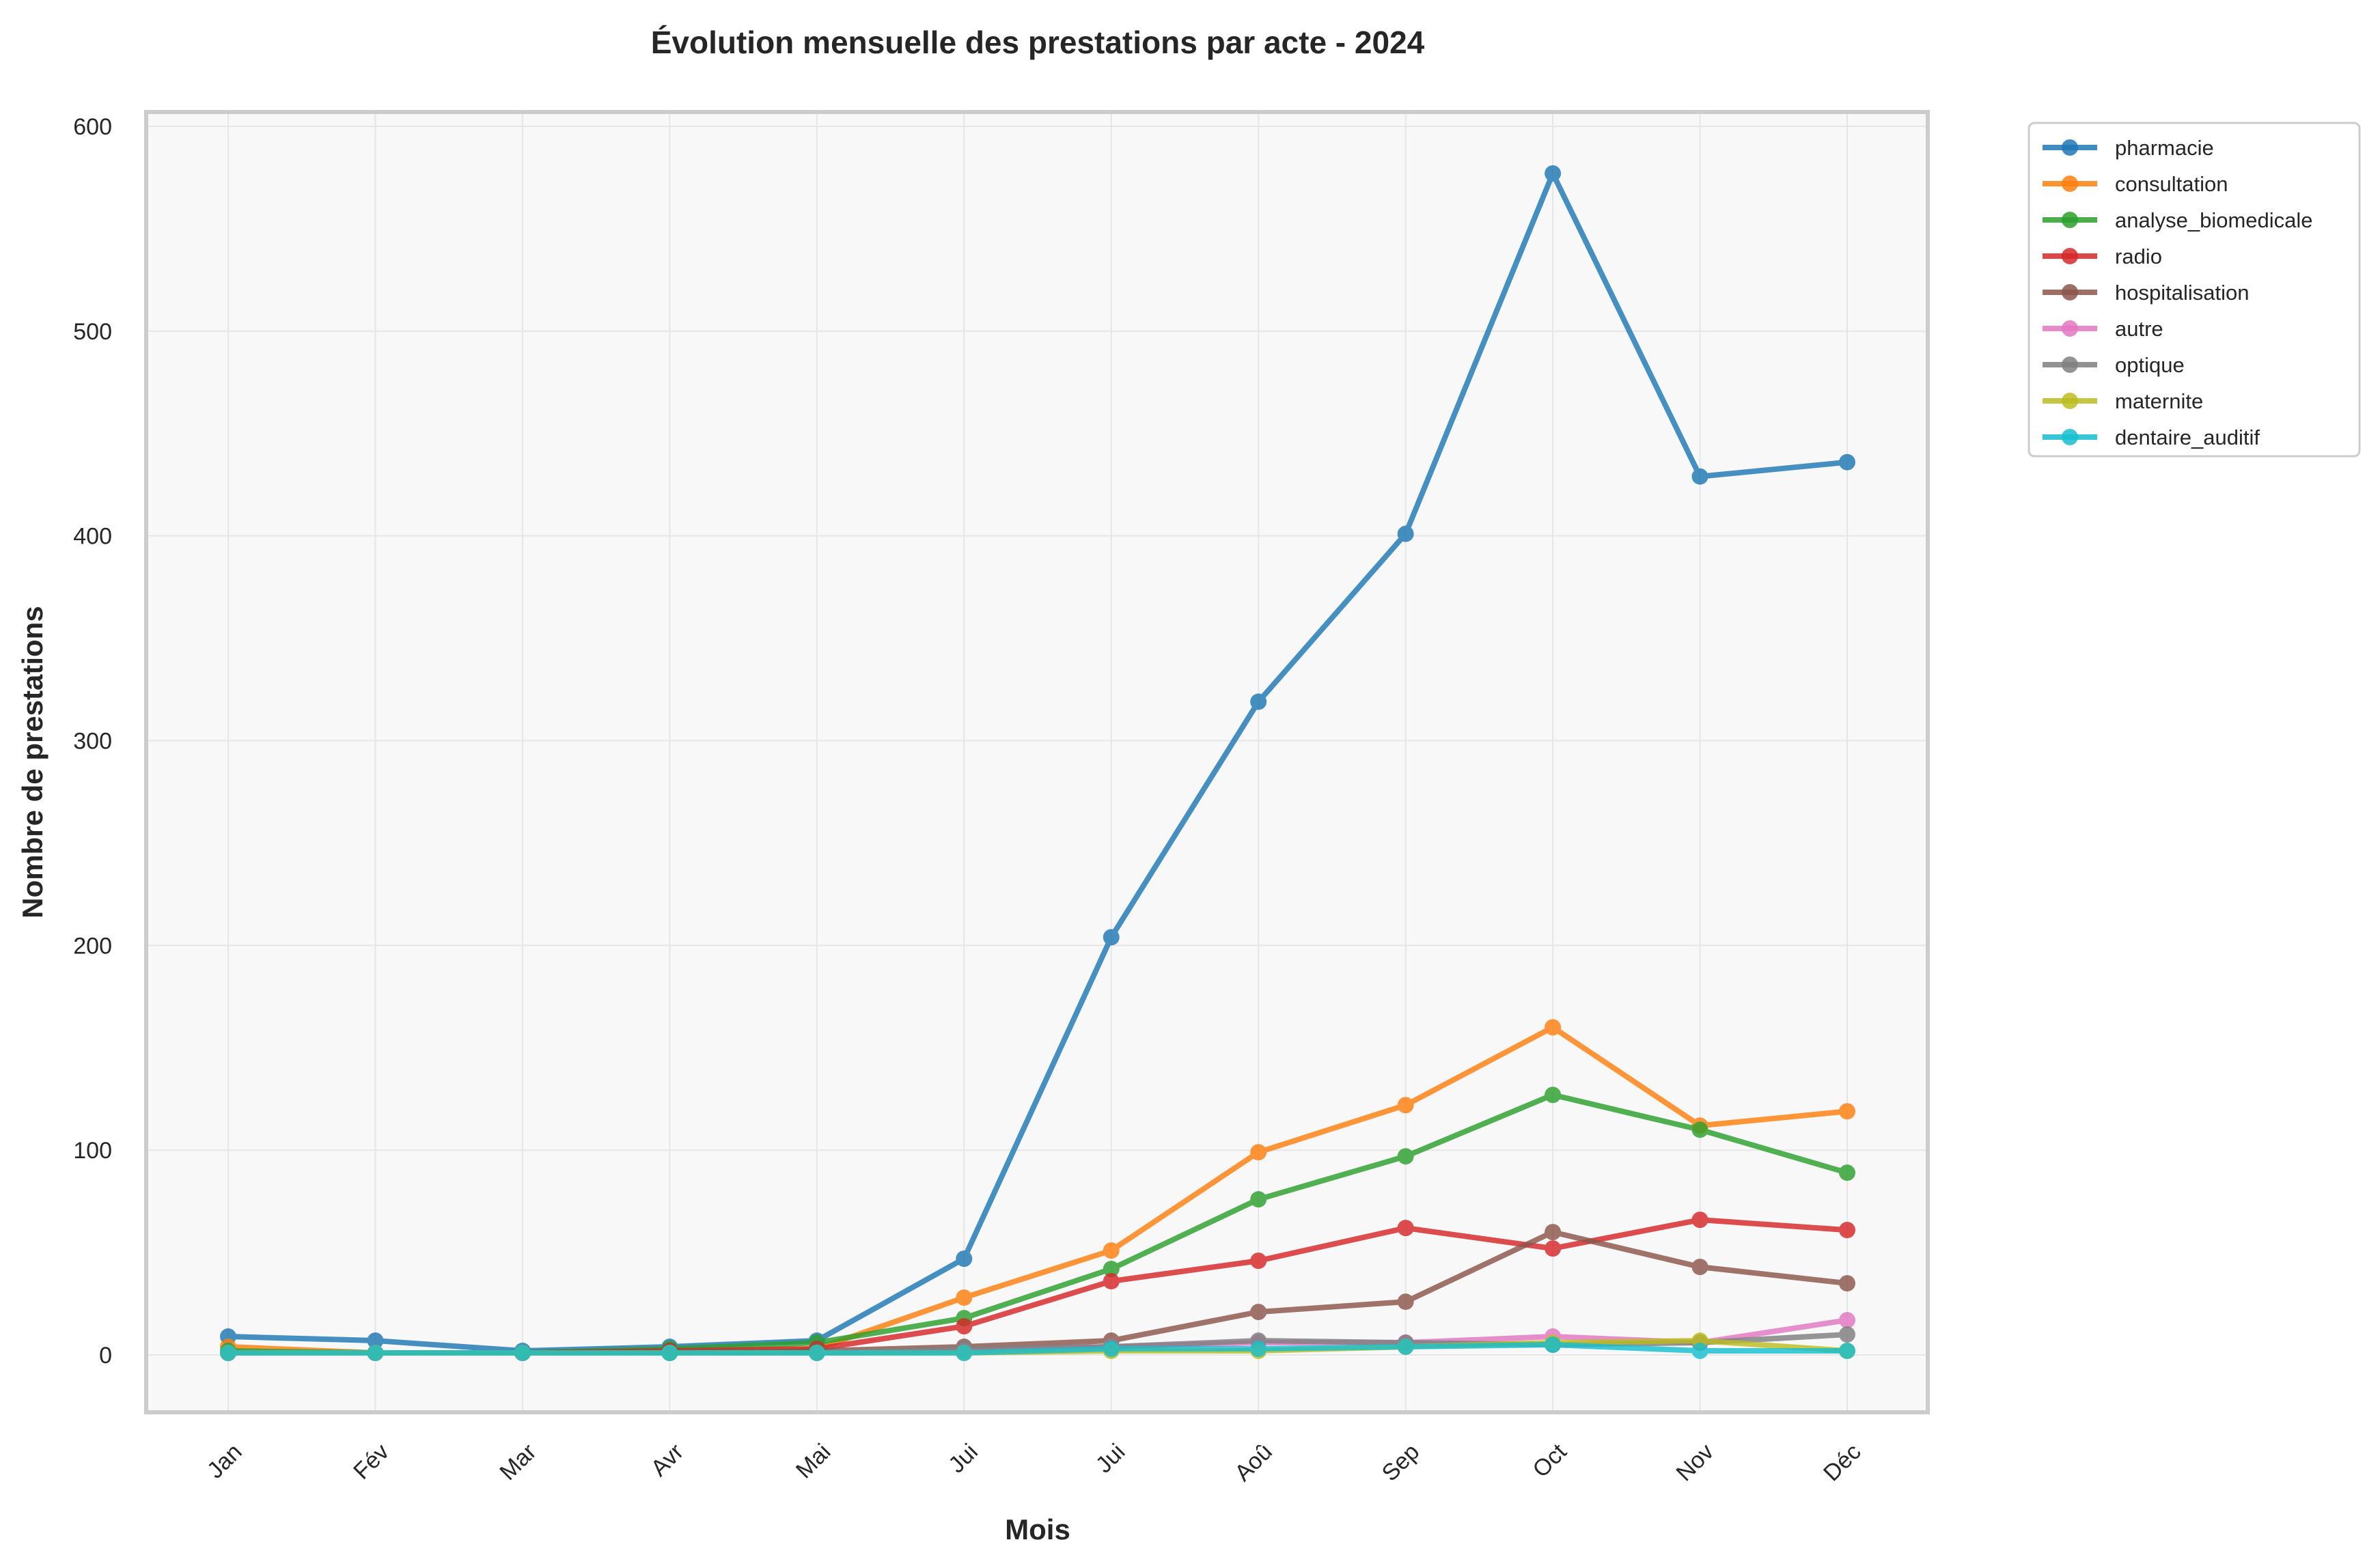 The width and height of the screenshot is (2380, 1568). I want to click on legend-item: pharmacie, so click(2128, 148).